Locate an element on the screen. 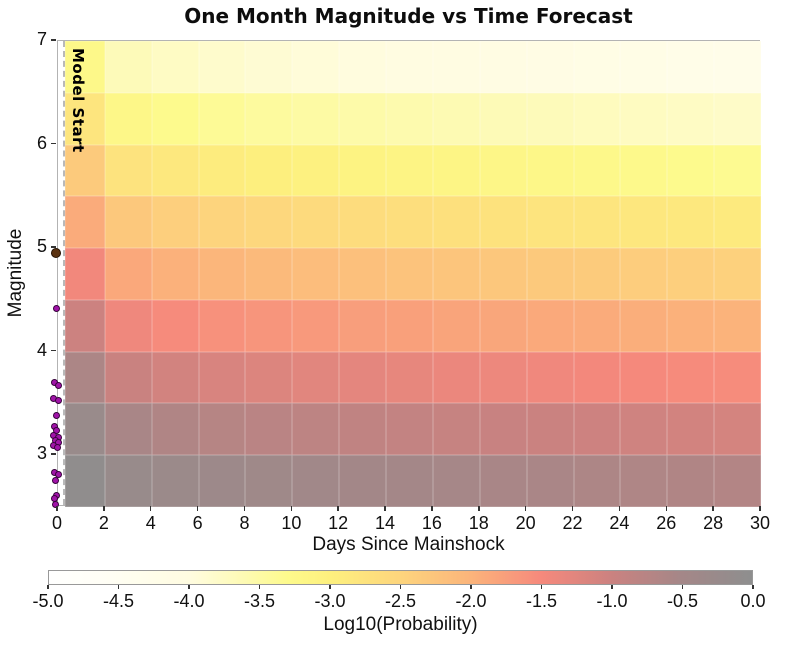 The width and height of the screenshot is (800, 650). chart-title: One Month Magnitude vs Time Forecast is located at coordinates (408, 16).